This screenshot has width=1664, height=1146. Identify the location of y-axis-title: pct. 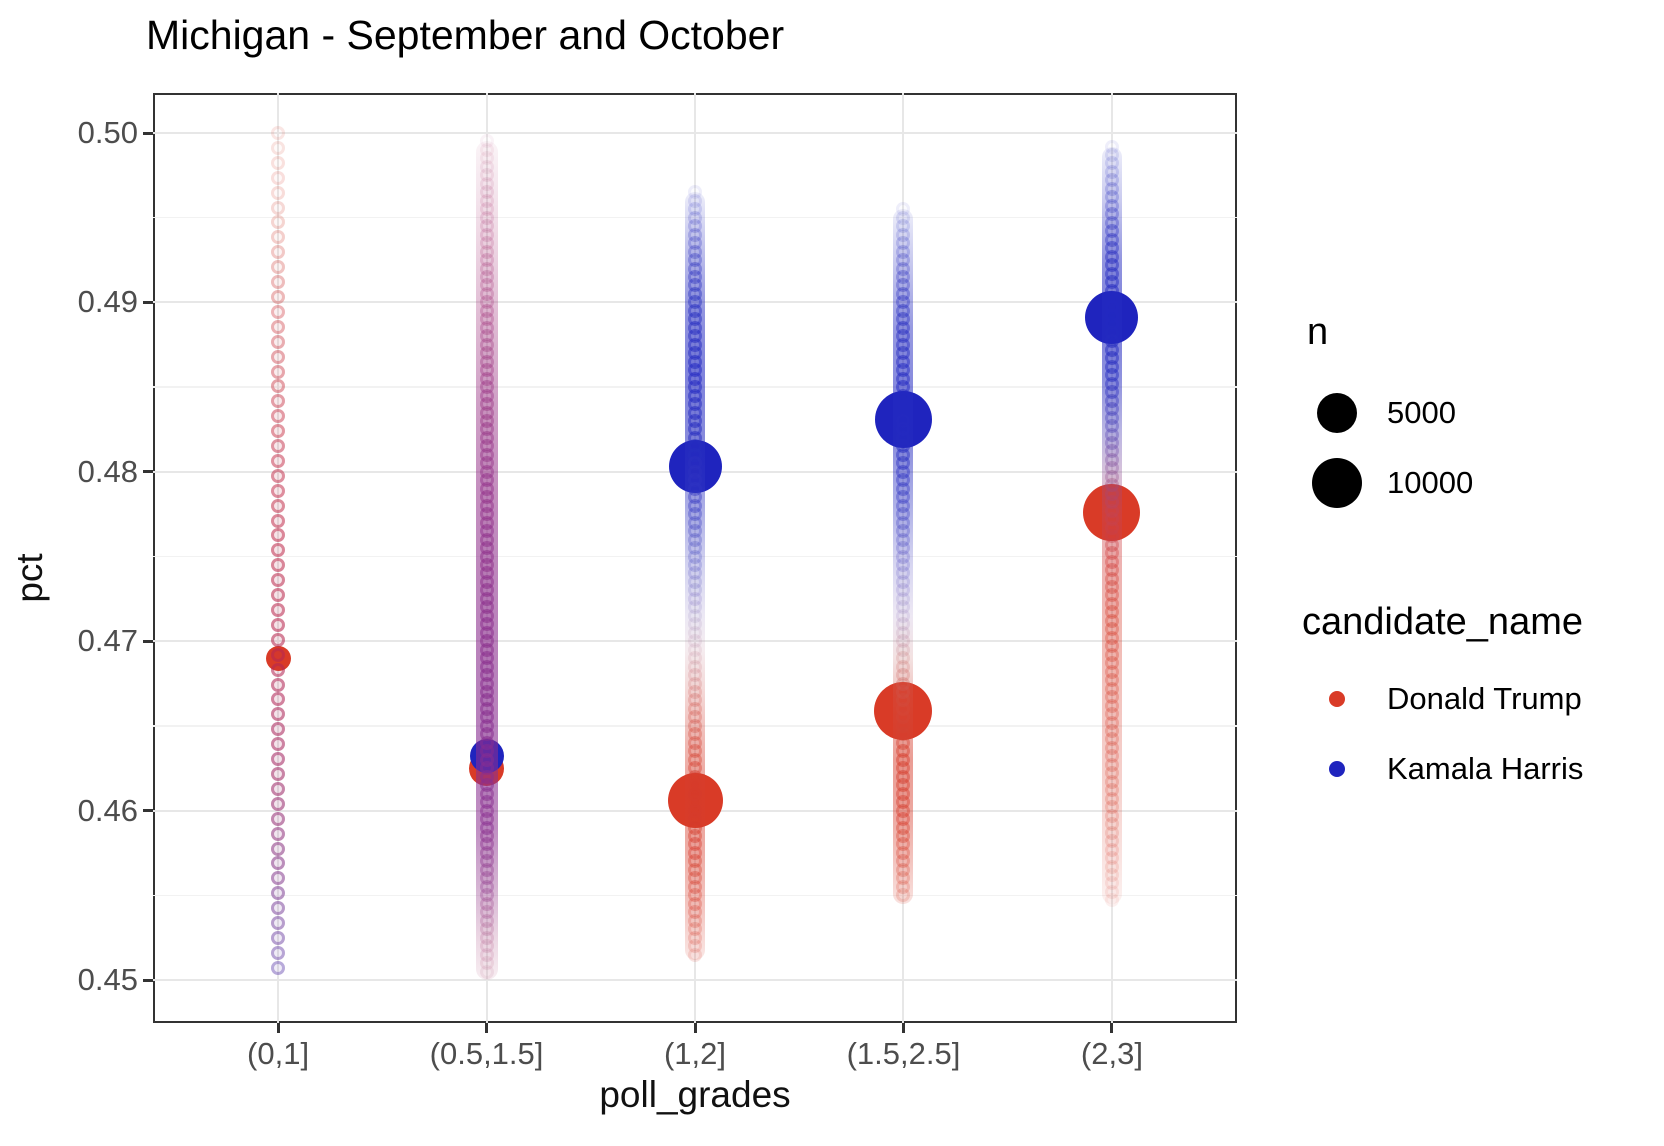
(29, 578).